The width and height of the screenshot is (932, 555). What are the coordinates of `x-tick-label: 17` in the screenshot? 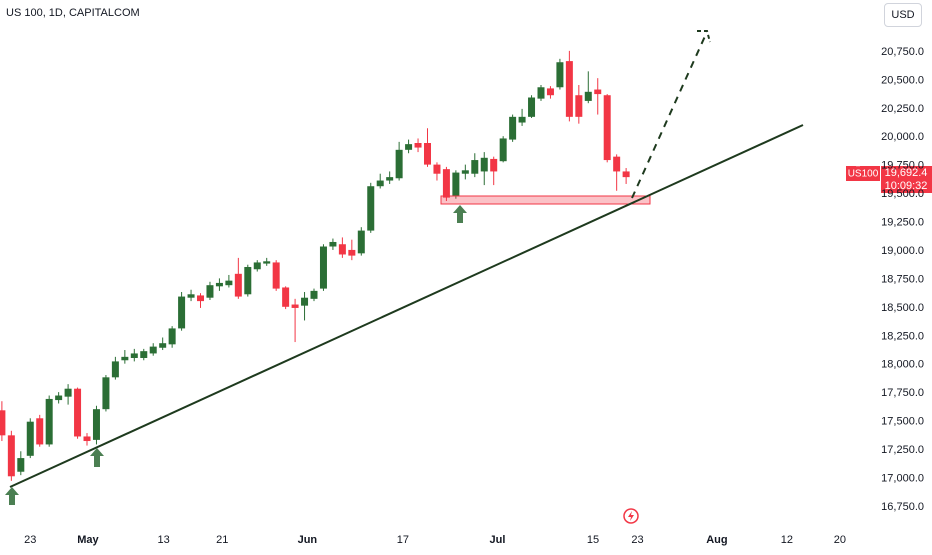 It's located at (403, 540).